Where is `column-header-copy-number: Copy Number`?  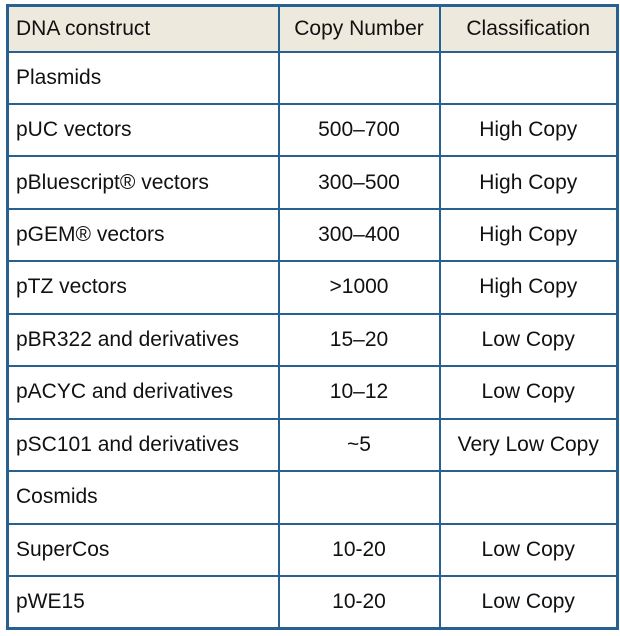 column-header-copy-number: Copy Number is located at coordinates (359, 28).